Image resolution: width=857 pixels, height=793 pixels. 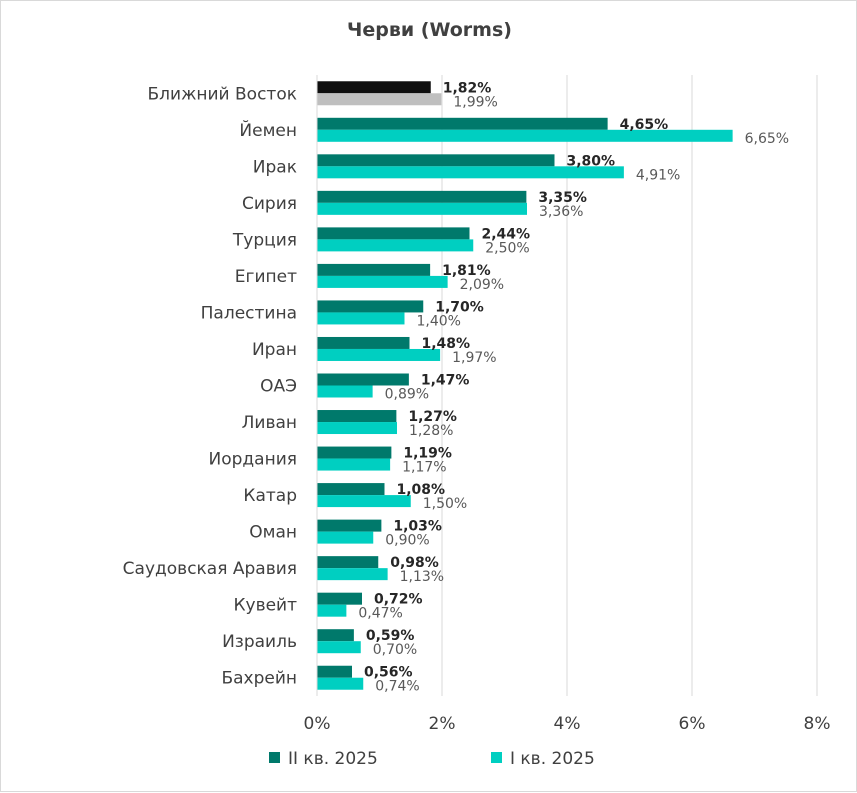 I want to click on legend-swatch-current, so click(x=274, y=757).